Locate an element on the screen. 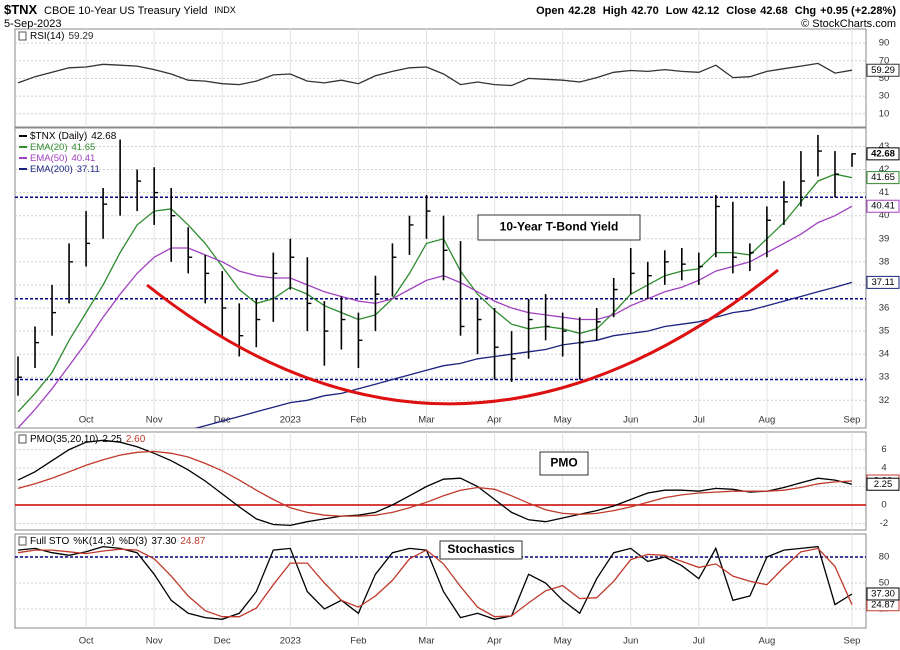  y-tick-label: 42 is located at coordinates (884, 169).